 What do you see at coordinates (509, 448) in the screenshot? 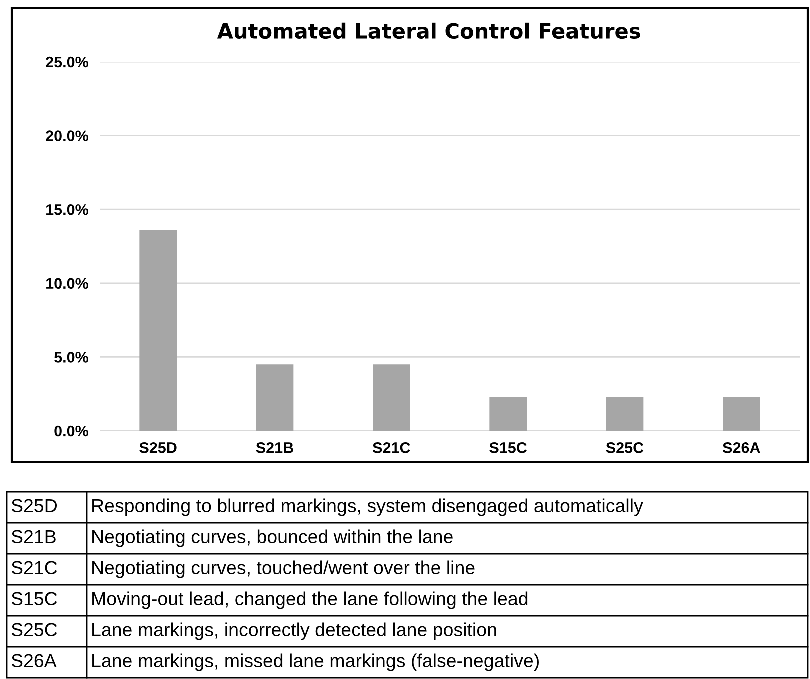
I see `x-tick-label: S15C` at bounding box center [509, 448].